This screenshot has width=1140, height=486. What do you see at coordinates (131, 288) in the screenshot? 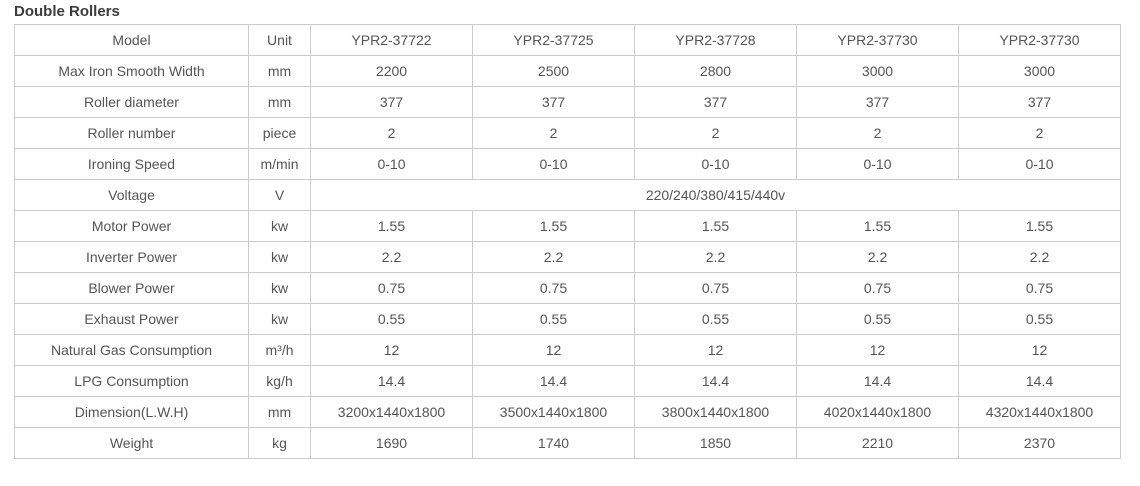
I see `row-label-cell: Blower Power` at bounding box center [131, 288].